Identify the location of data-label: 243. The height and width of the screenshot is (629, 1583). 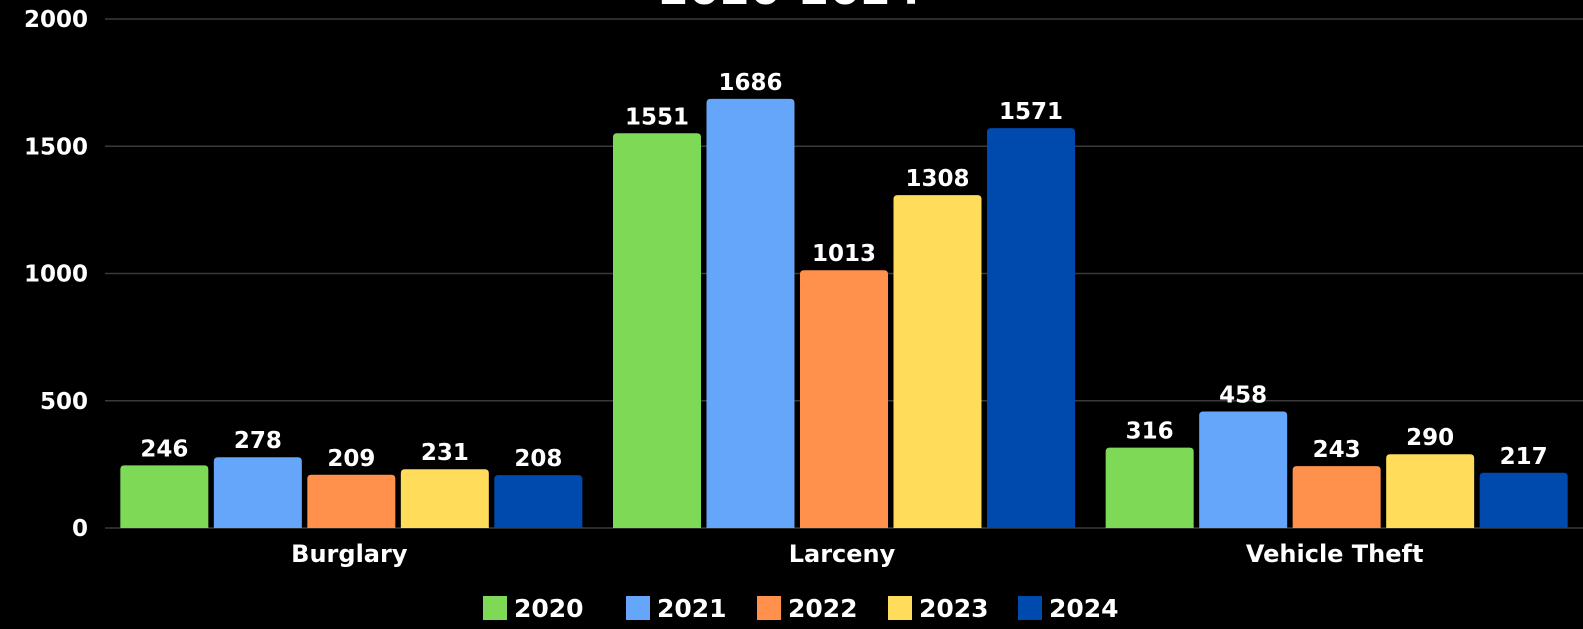
(1337, 450).